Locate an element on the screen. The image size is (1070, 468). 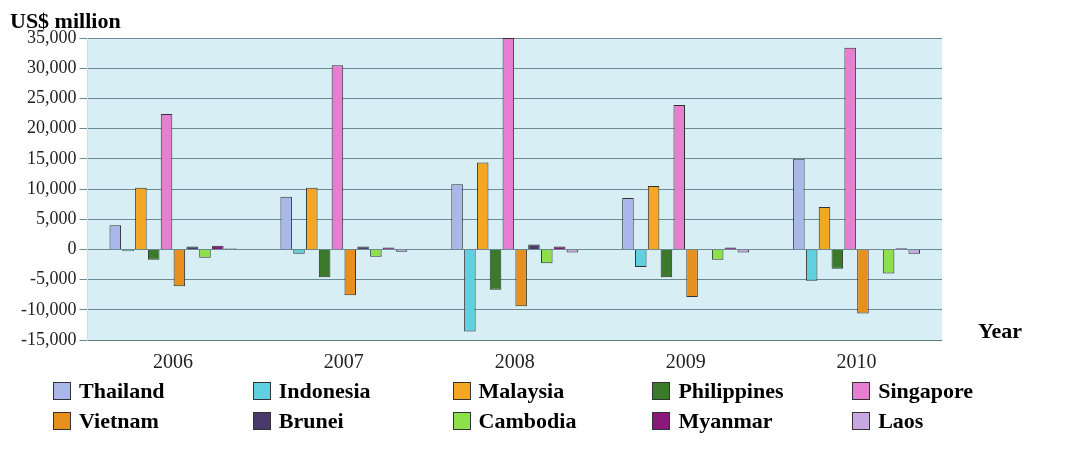
legend-label: Indonesia is located at coordinates (324, 391).